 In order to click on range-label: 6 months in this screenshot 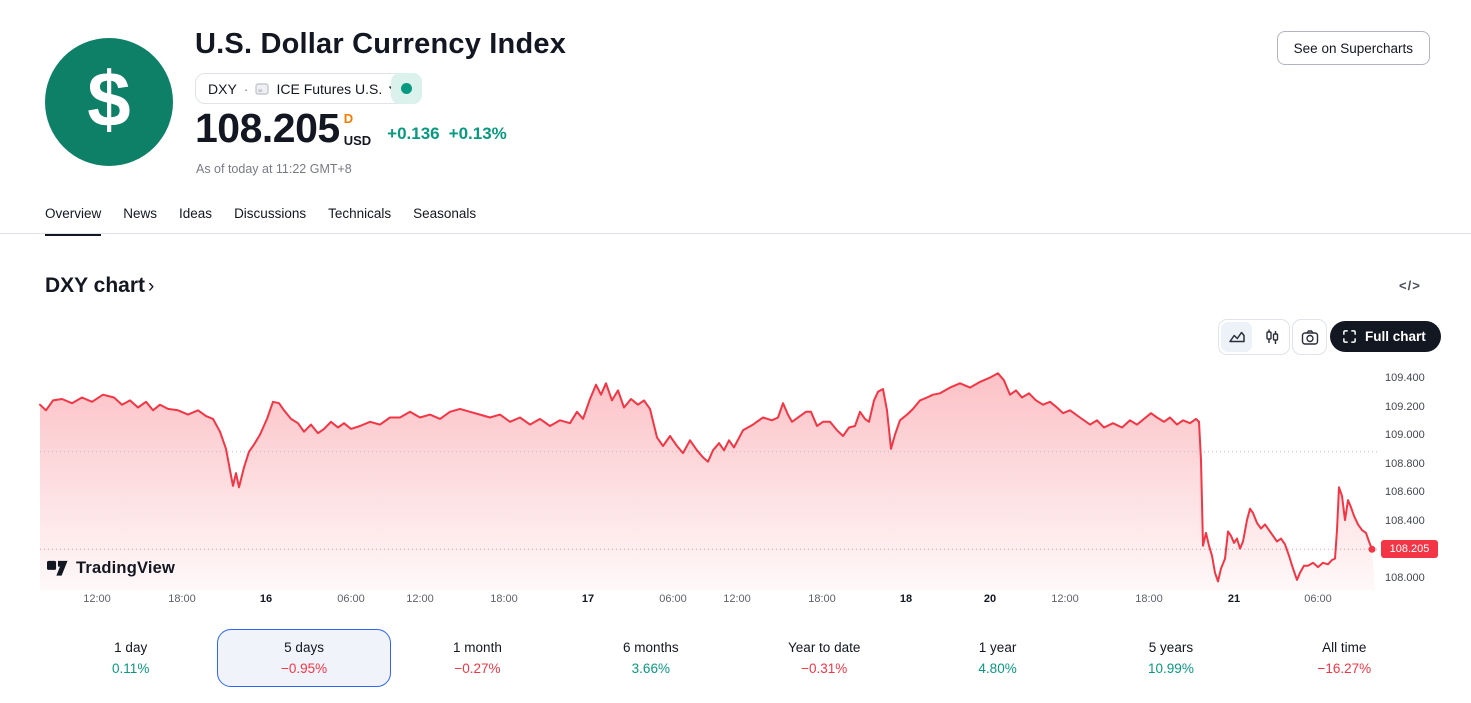, I will do `click(651, 647)`.